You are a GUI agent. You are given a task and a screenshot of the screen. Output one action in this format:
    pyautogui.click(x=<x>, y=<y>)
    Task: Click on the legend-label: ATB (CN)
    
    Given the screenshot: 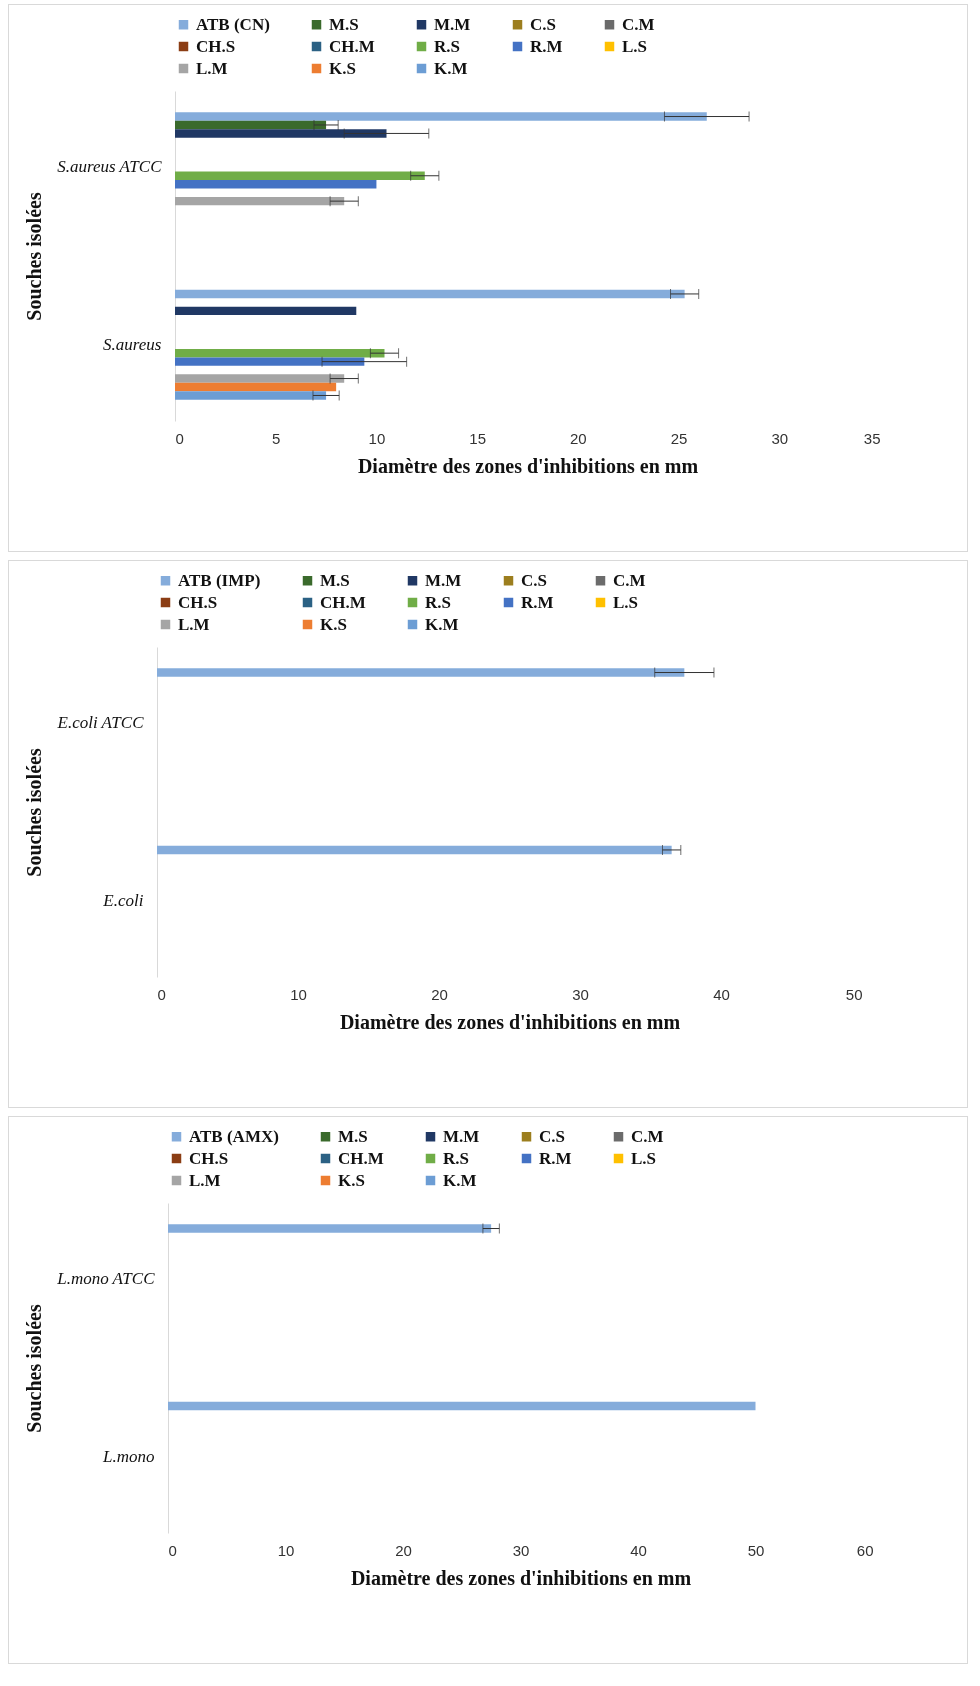 What is the action you would take?
    pyautogui.click(x=233, y=24)
    